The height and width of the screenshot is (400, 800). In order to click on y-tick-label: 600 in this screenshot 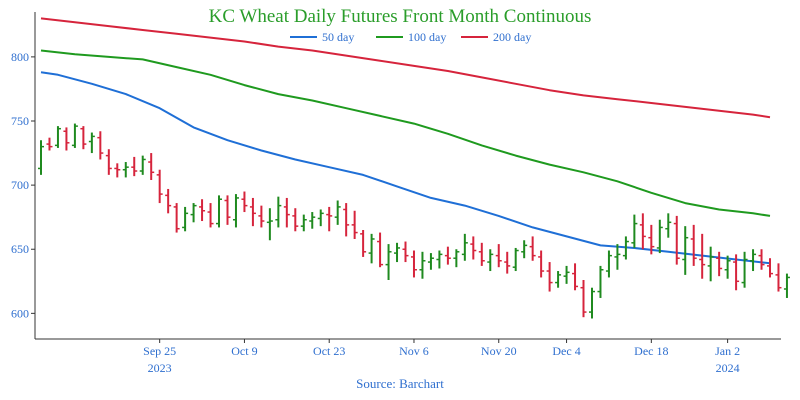, I will do `click(20, 313)`.